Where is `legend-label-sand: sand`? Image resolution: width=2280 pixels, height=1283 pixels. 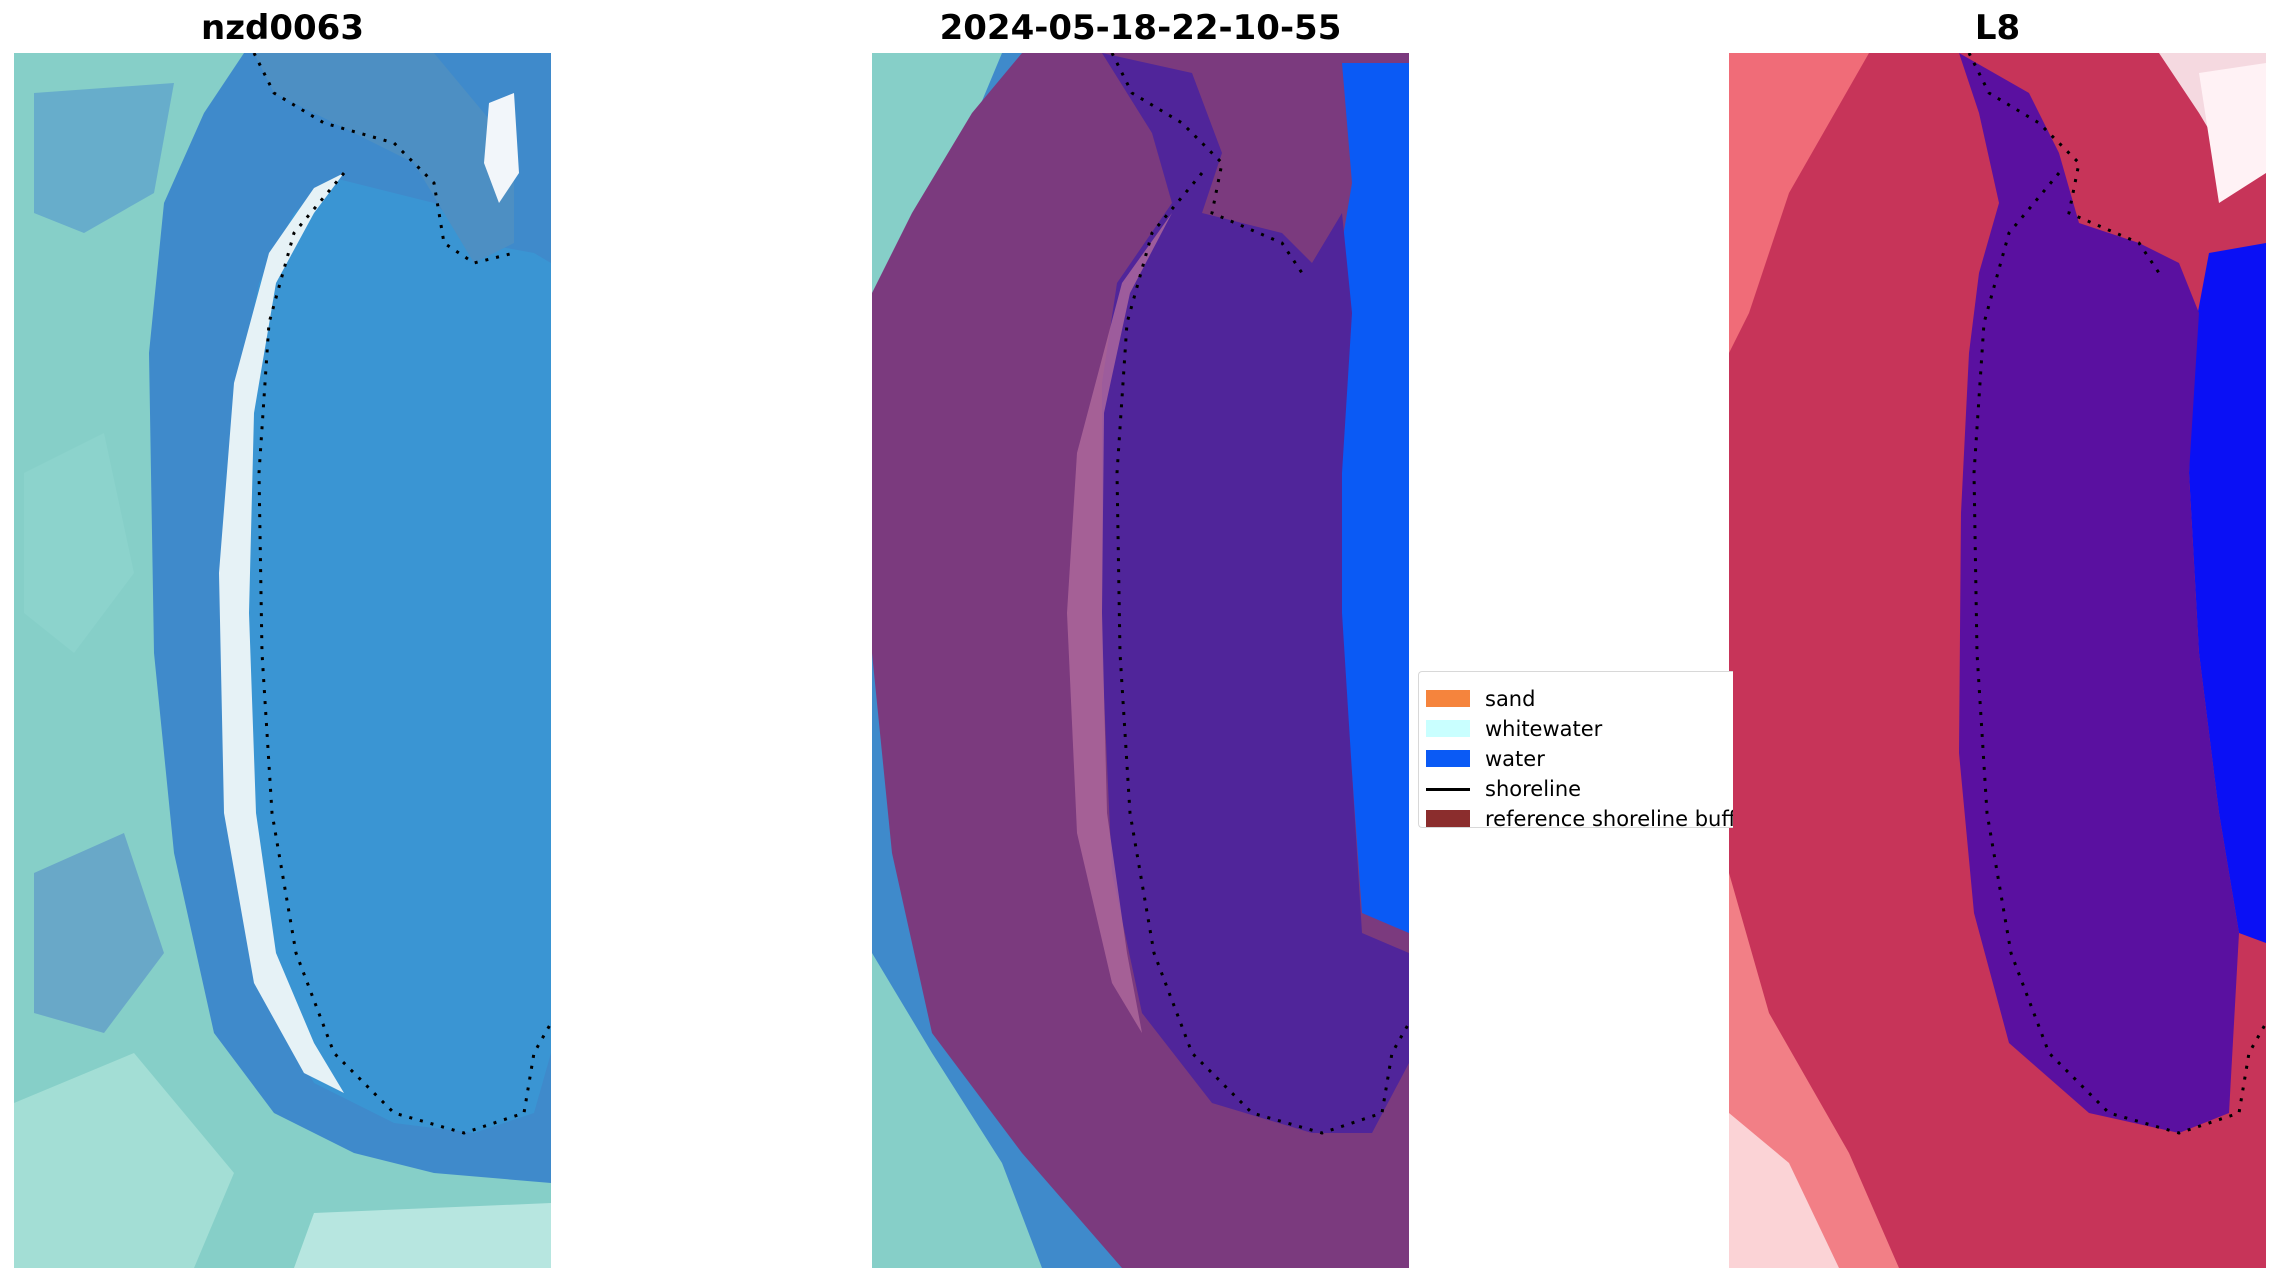 legend-label-sand: sand is located at coordinates (1510, 699).